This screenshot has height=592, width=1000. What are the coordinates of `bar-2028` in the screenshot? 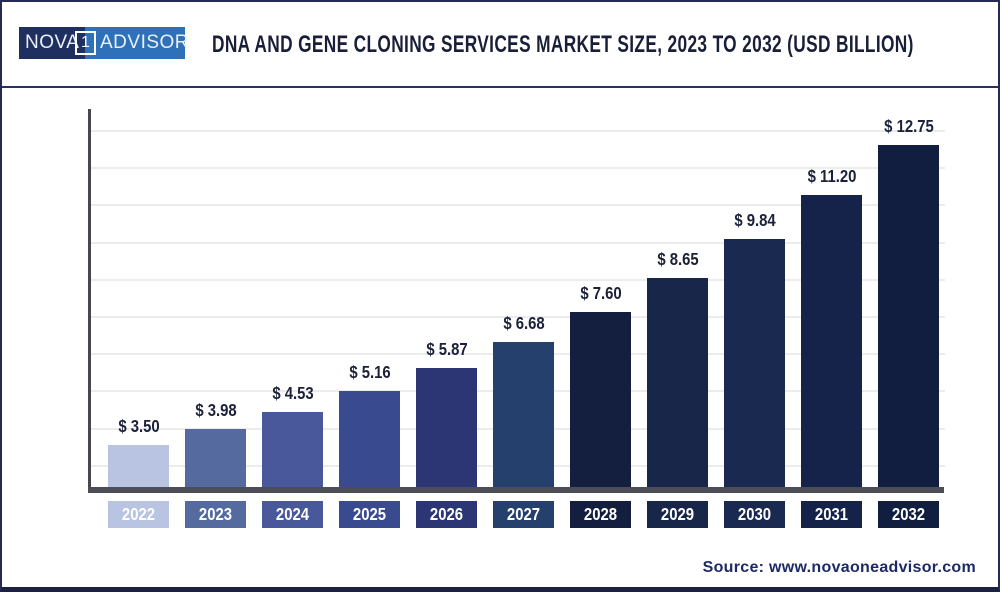 It's located at (600, 399).